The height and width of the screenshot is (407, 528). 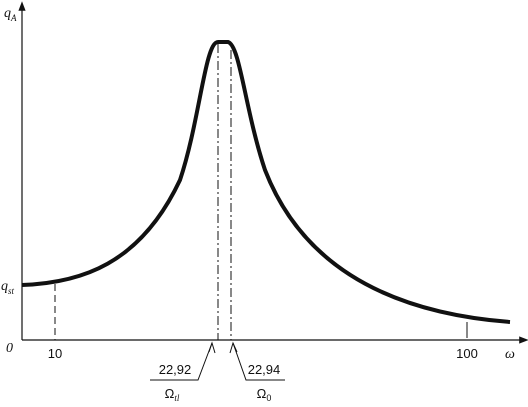 What do you see at coordinates (55, 353) in the screenshot?
I see `x-tick-label: 10` at bounding box center [55, 353].